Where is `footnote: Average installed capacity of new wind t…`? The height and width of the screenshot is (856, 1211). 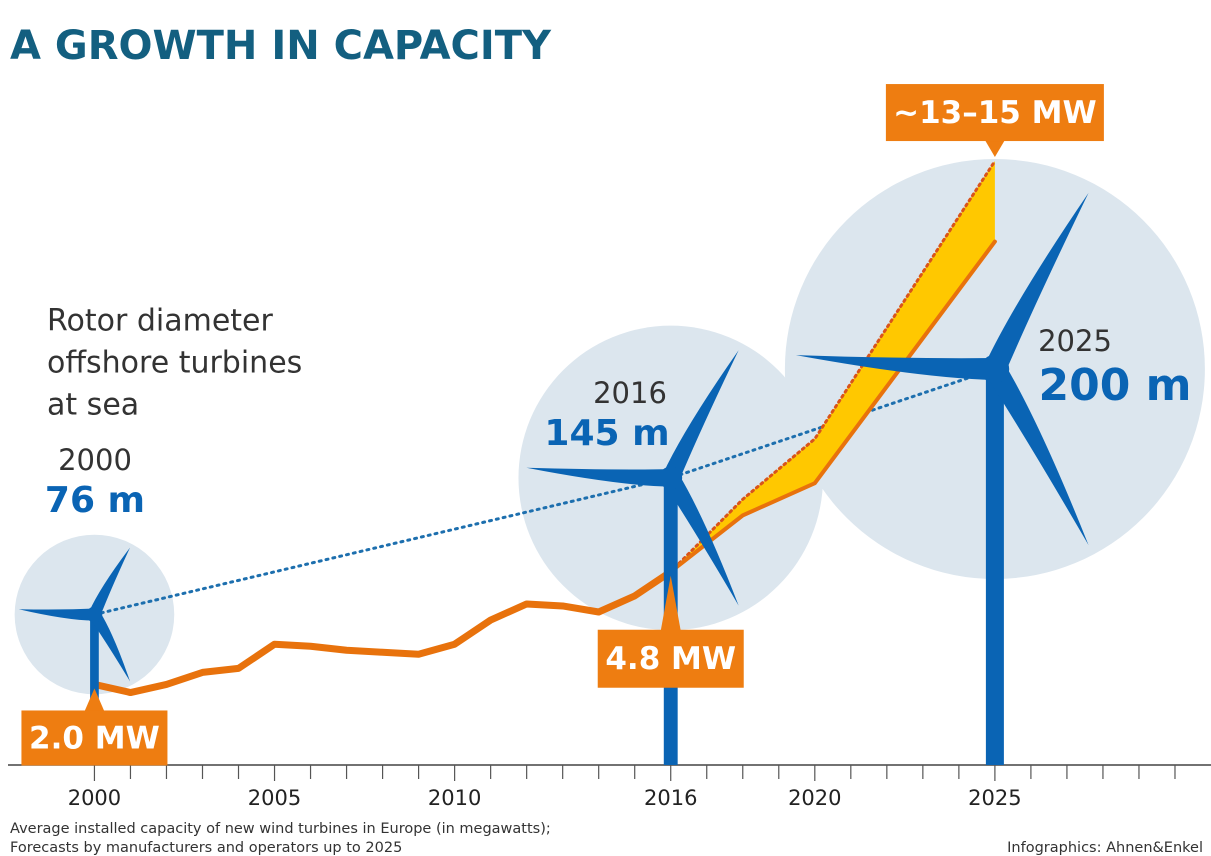
footnote: Average installed capacity of new wind t… is located at coordinates (280, 829).